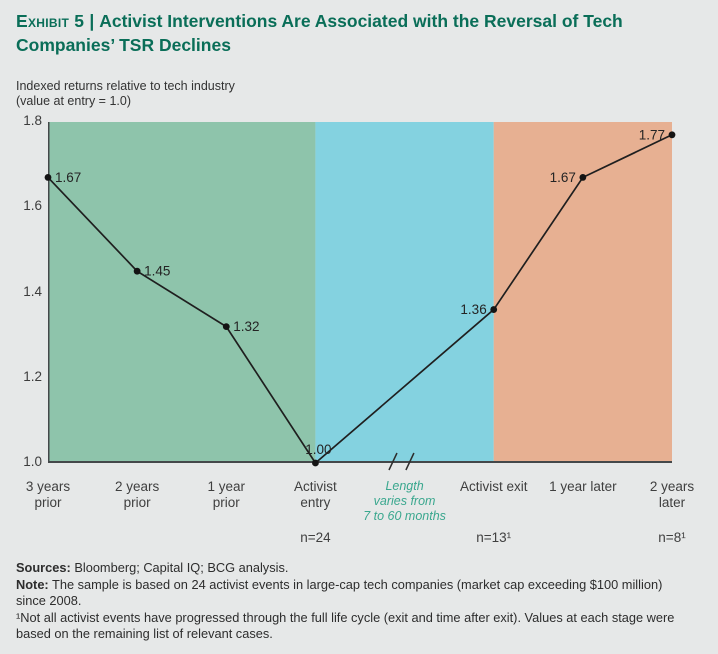 The width and height of the screenshot is (718, 654). Describe the element at coordinates (315, 537) in the screenshot. I see `sample-size-label: n=24` at that location.